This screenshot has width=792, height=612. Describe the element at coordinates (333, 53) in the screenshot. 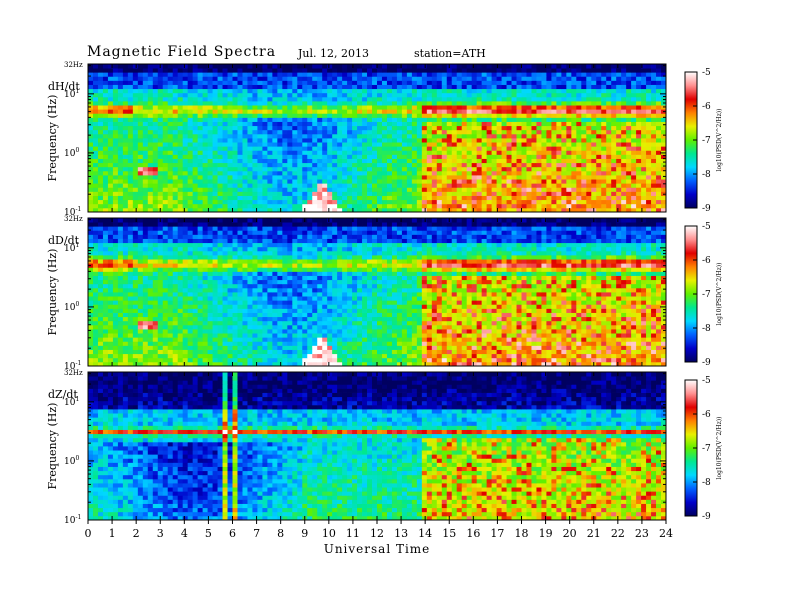

I see `date-label: Jul. 12, 2013` at that location.